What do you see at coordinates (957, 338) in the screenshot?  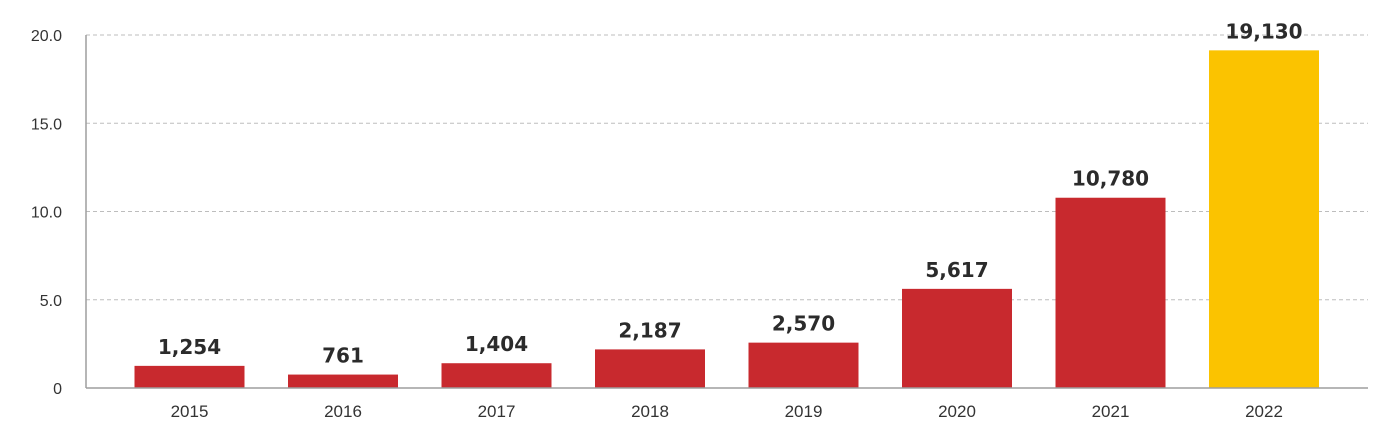 I see `bar-2020` at bounding box center [957, 338].